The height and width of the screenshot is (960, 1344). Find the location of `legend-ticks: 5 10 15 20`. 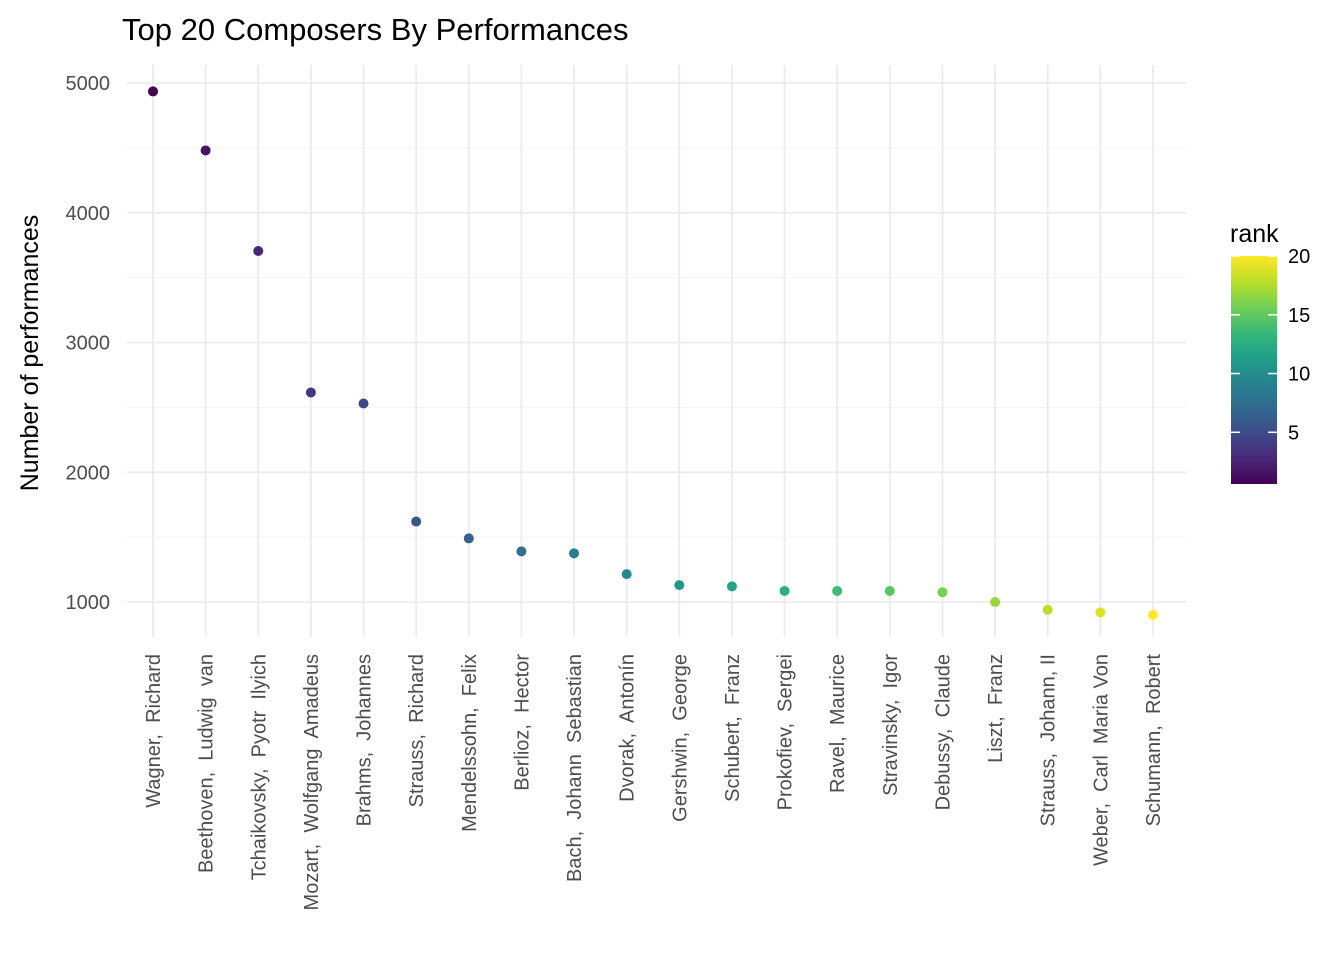

legend-ticks: 5 10 15 20 is located at coordinates (1270, 345).